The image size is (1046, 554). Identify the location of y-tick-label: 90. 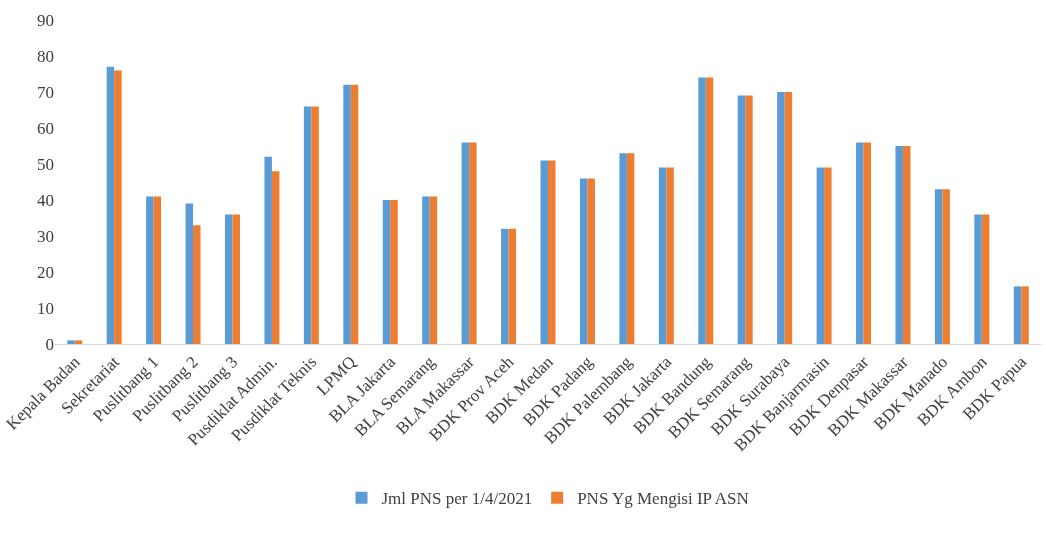
(45, 20).